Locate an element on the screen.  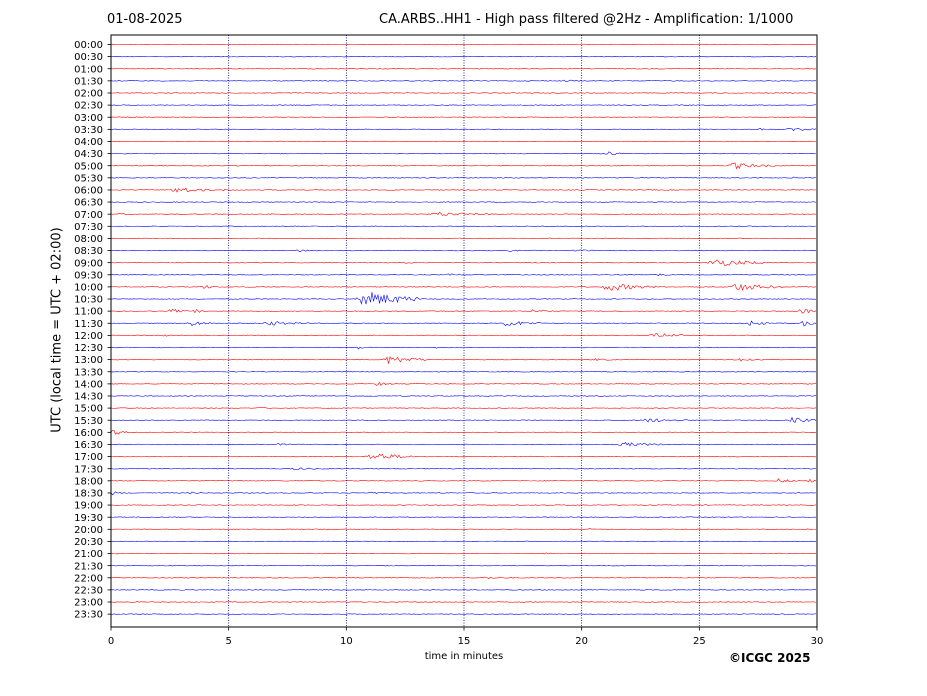
y-tick-label: 01:30 is located at coordinates (88, 81).